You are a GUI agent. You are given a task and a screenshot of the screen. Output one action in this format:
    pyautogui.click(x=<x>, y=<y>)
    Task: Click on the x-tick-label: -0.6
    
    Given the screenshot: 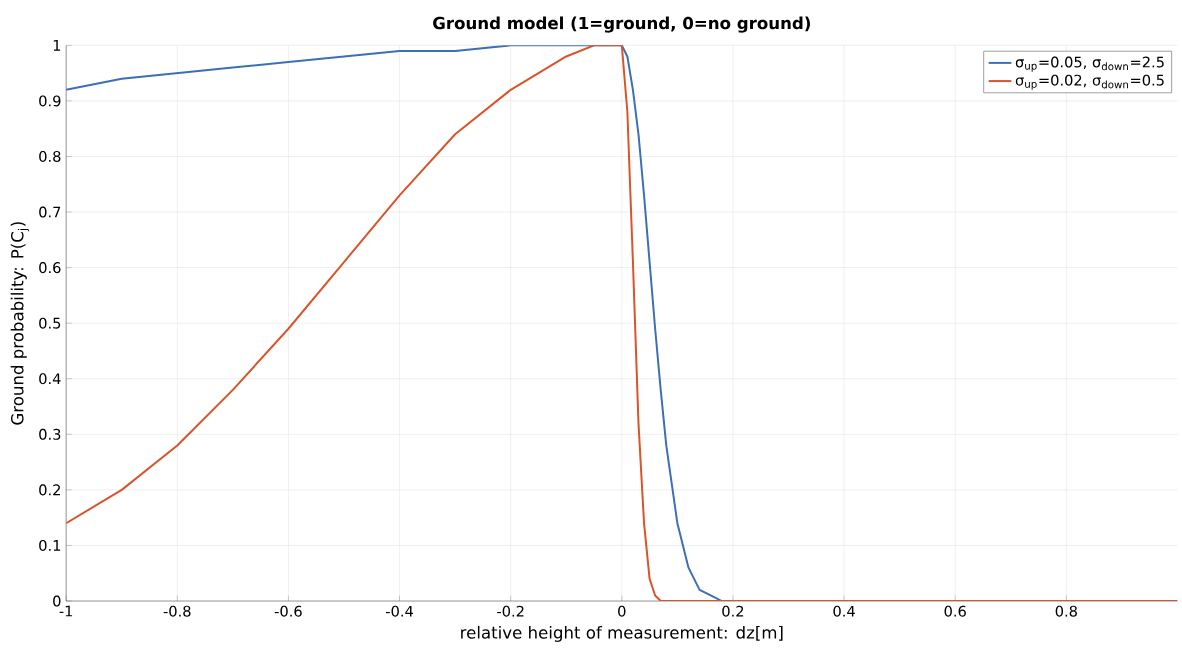 What is the action you would take?
    pyautogui.click(x=288, y=611)
    